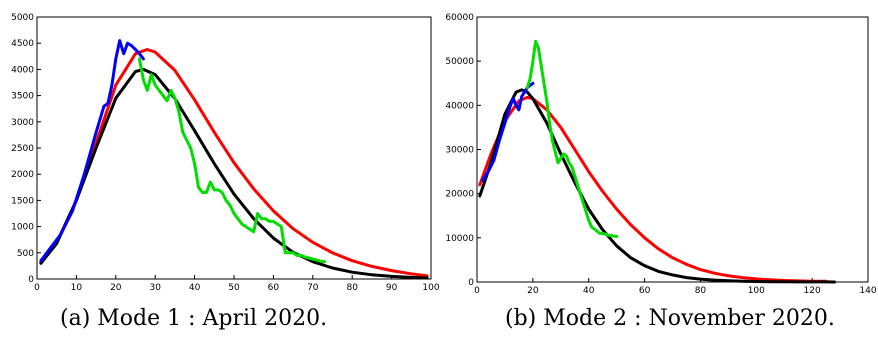  I want to click on y-tick-label: 10000, so click(459, 239).